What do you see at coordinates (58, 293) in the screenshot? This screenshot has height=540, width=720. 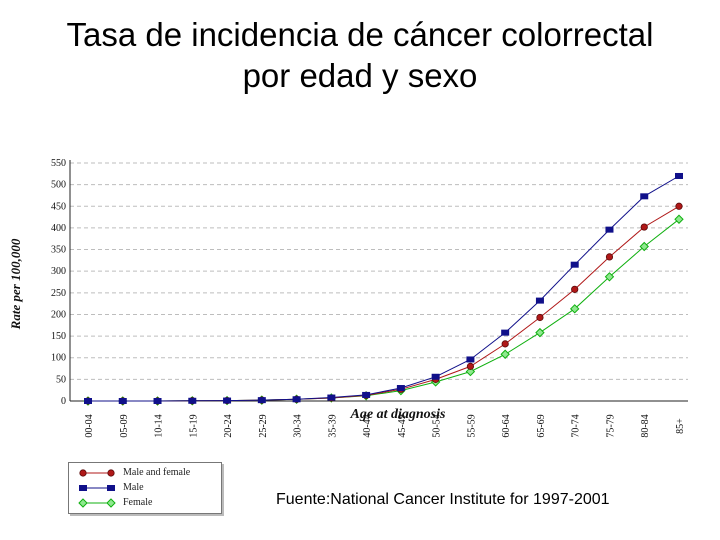 I see `y-tick-label: 250` at bounding box center [58, 293].